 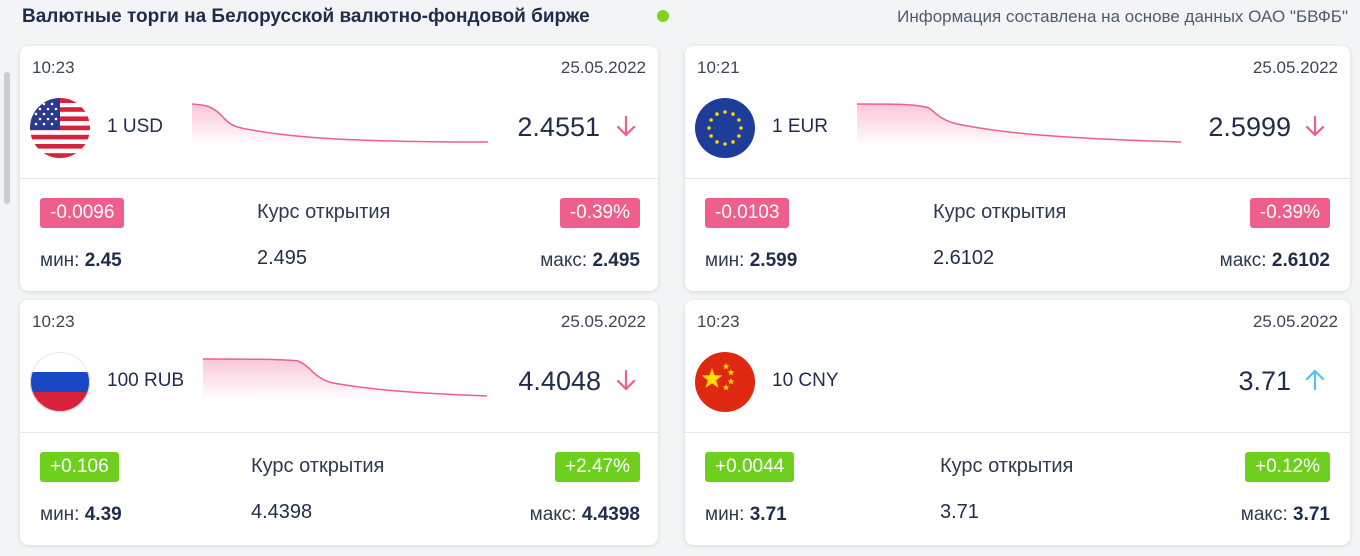 What do you see at coordinates (7, 138) in the screenshot?
I see `scrollbar-thumb` at bounding box center [7, 138].